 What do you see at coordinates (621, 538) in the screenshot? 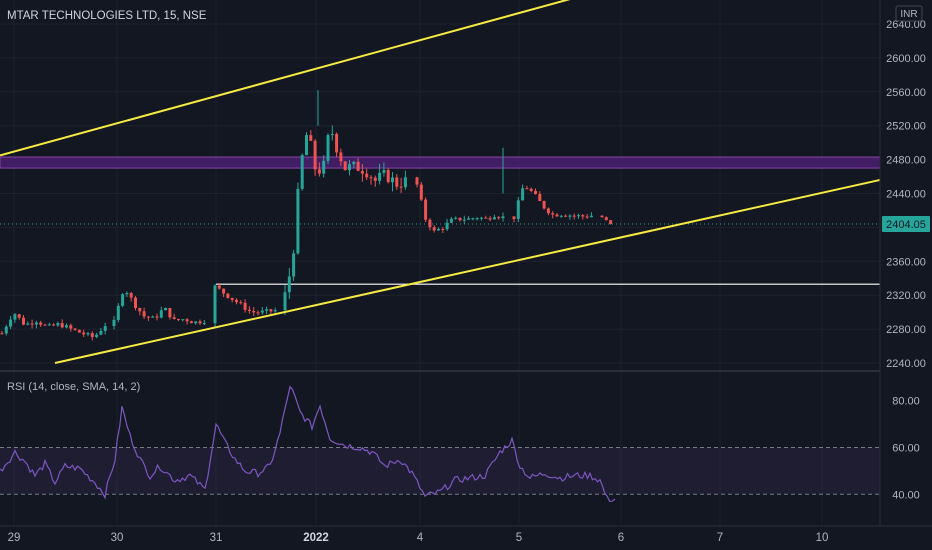
I see `time-tick-label: 6` at bounding box center [621, 538].